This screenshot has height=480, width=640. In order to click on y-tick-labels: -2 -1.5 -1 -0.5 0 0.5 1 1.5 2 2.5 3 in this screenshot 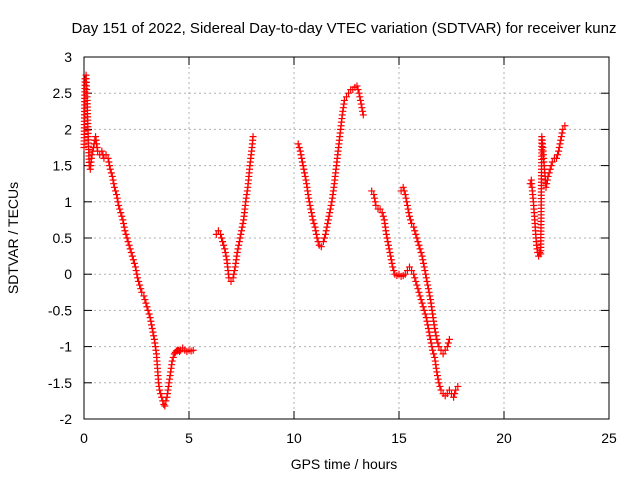, I will do `click(60, 238)`.